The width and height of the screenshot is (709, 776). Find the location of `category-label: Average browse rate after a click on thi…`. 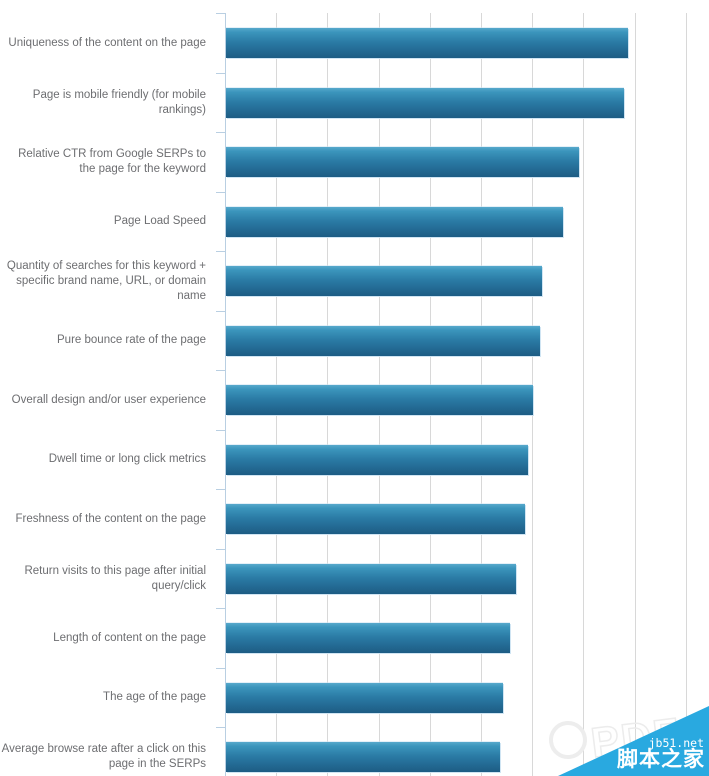

category-label: Average browse rate after a click on thi… is located at coordinates (103, 756).